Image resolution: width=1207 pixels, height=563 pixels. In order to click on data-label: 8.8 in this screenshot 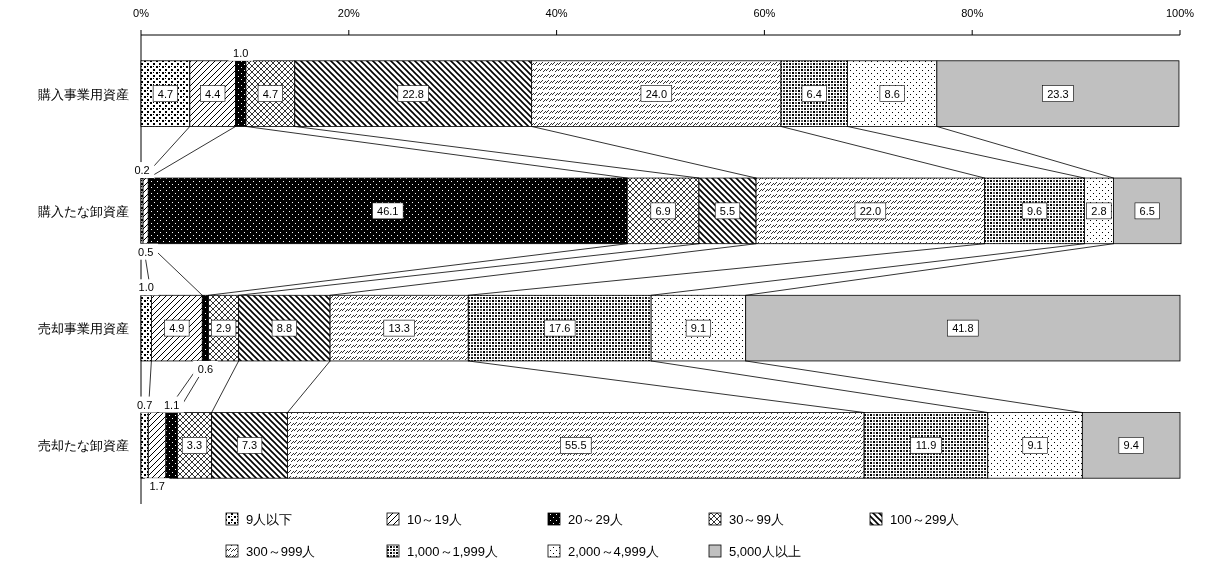, I will do `click(284, 328)`.